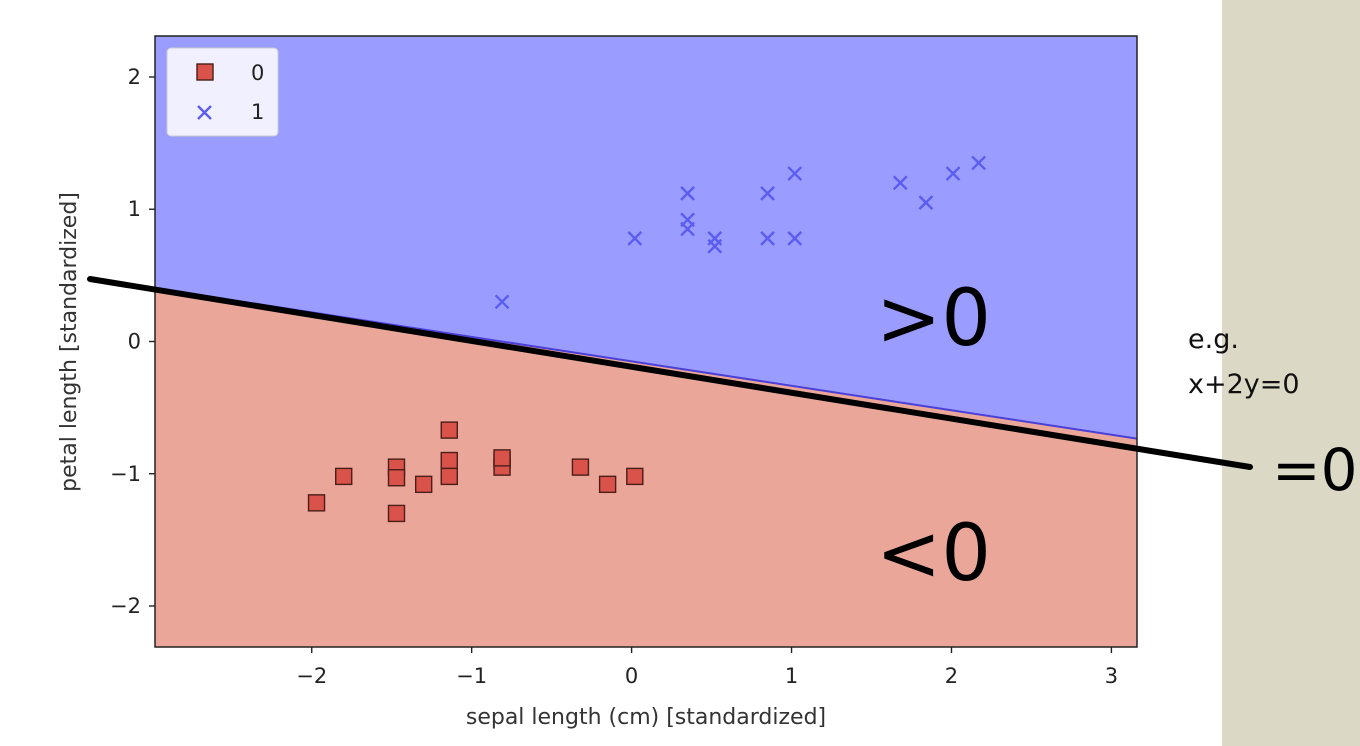  I want to click on legend: 0 1, so click(222, 92).